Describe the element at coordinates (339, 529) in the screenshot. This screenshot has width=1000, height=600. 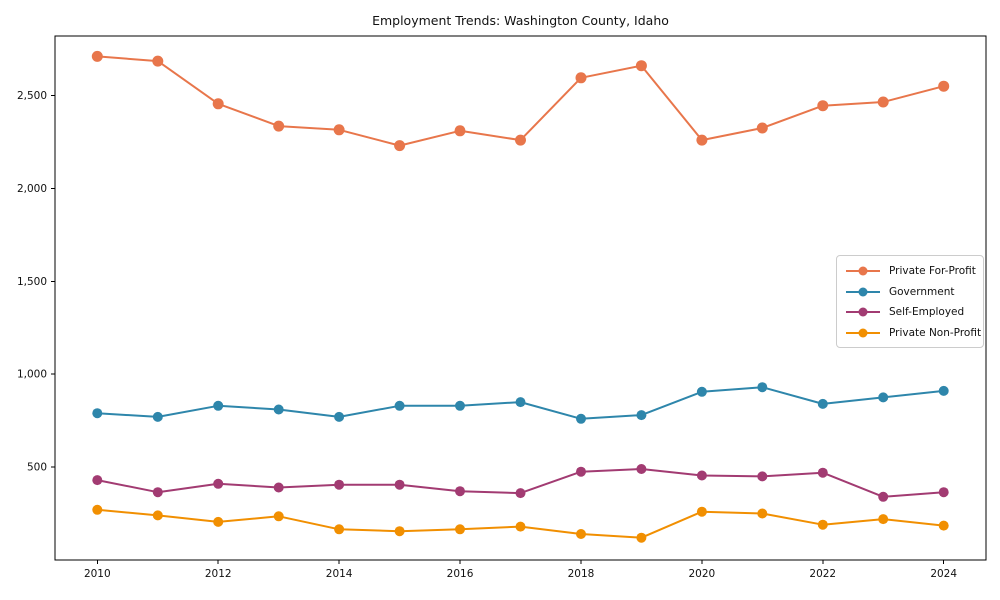
I see `data-point-private-non-profit-2014` at that location.